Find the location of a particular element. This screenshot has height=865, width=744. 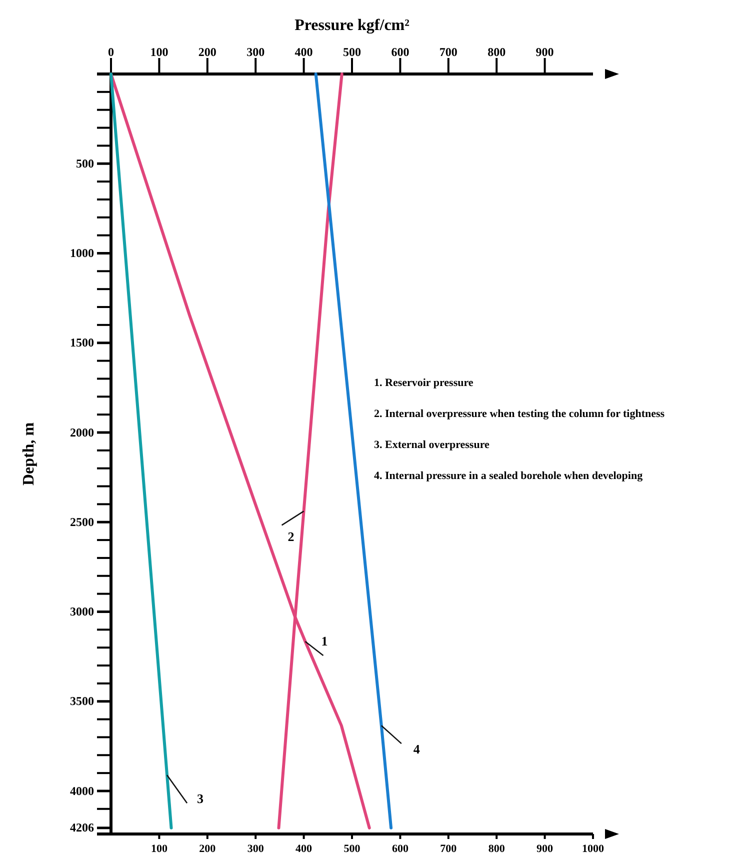

annotation: 1. Reservoir pressure is located at coordinates (424, 383).